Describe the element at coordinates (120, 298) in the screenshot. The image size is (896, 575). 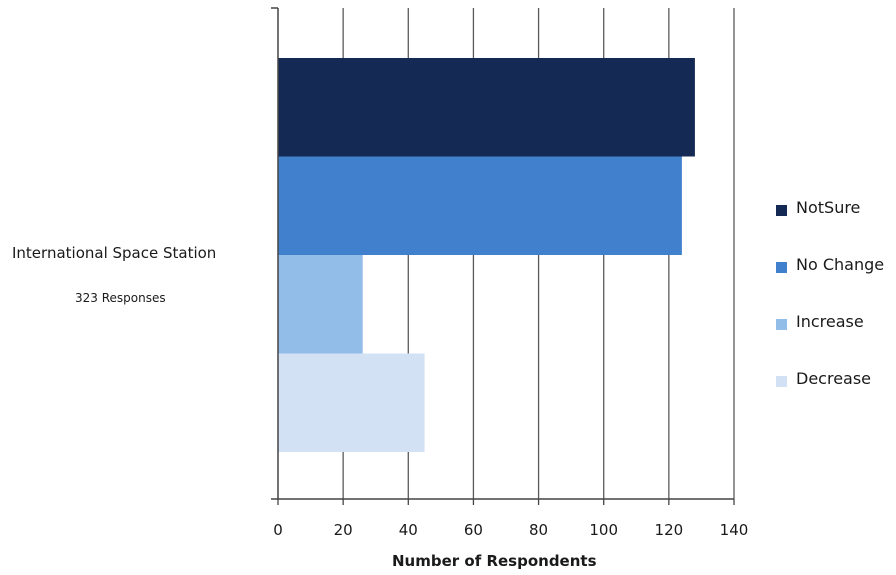
I see `category-responses-note: 323 Responses` at that location.